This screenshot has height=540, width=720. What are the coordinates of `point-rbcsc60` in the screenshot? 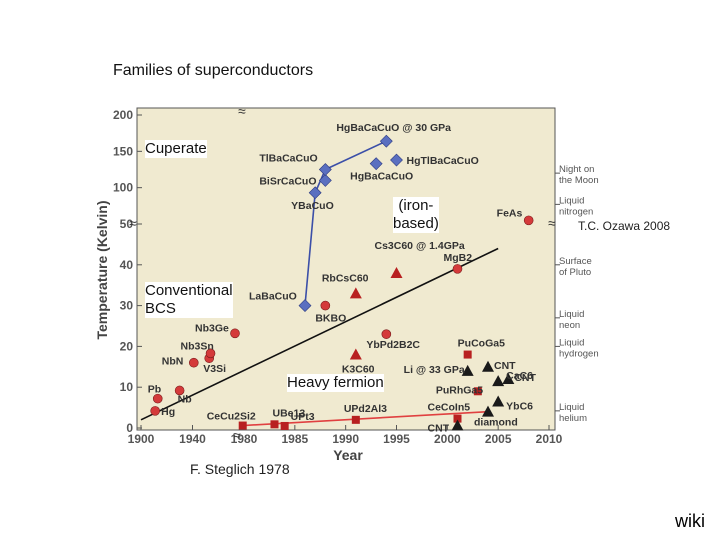 It's located at (355, 293).